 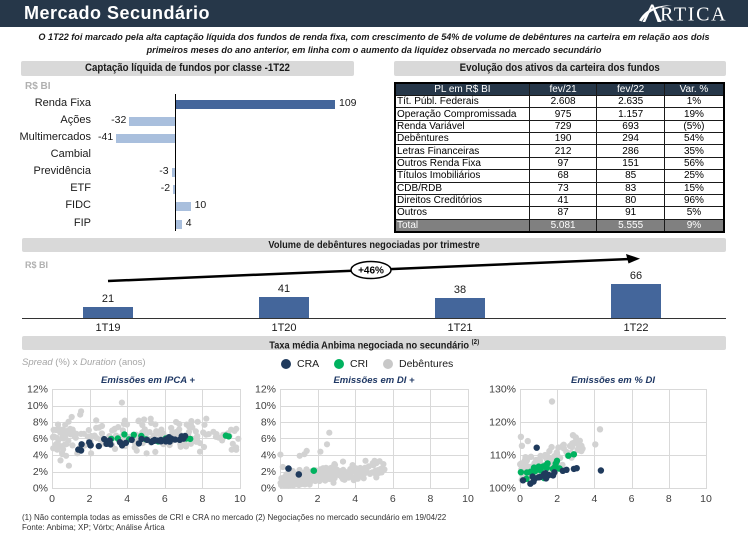 What do you see at coordinates (148, 380) in the screenshot?
I see `svg-text: Emissões em IPCA +` at bounding box center [148, 380].